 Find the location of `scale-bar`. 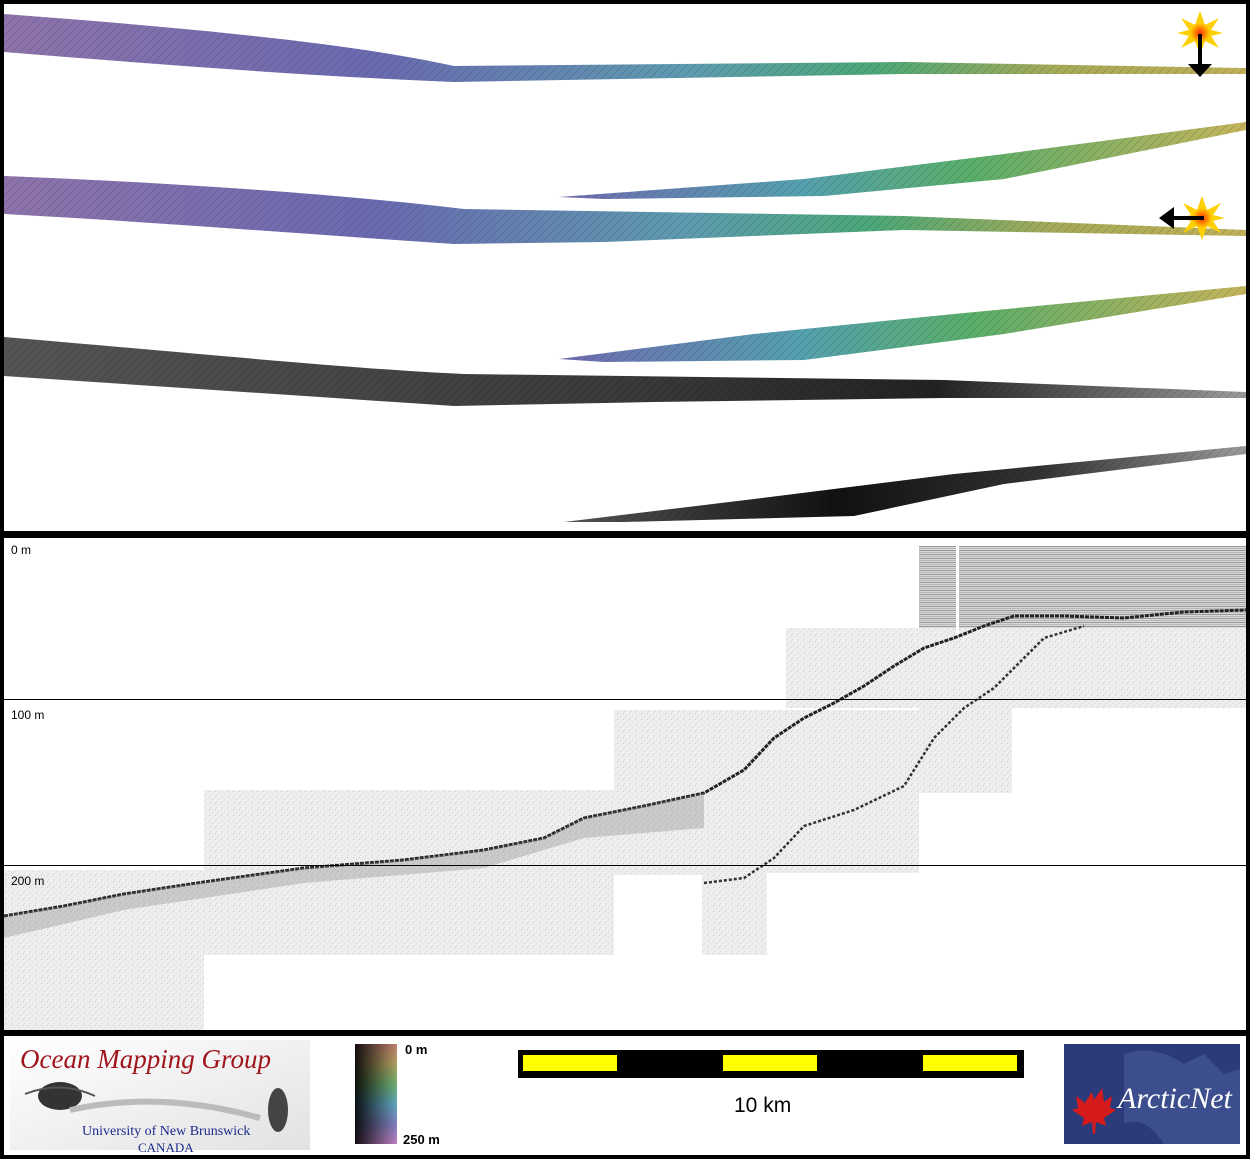

scale-bar is located at coordinates (771, 1064).